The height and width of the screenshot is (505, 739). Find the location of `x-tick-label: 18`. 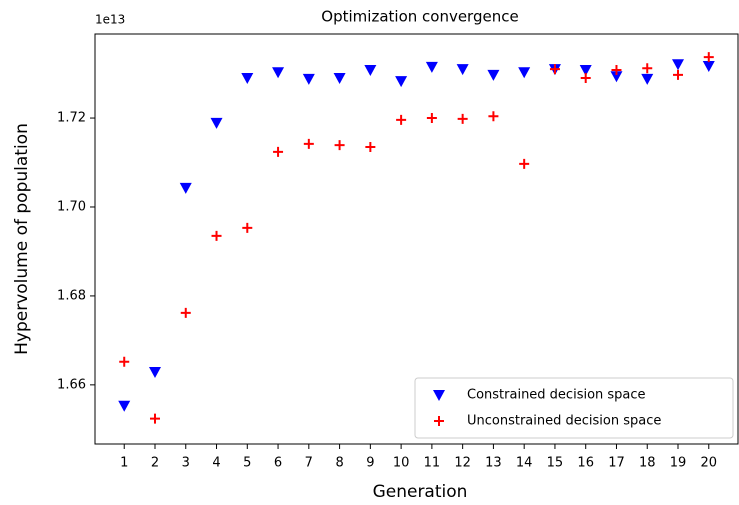

x-tick-label: 18 is located at coordinates (647, 463).